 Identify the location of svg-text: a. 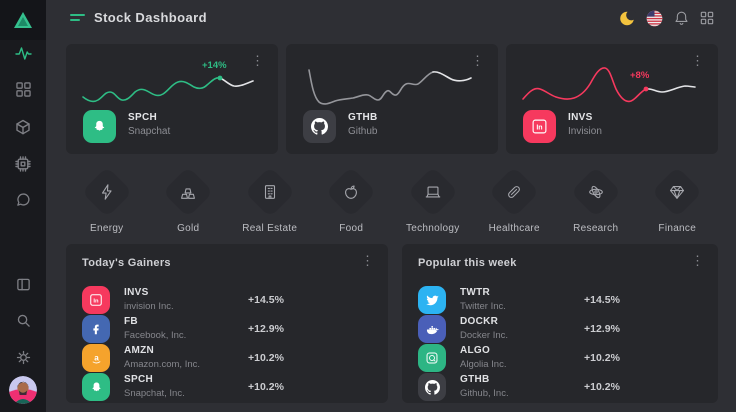
(96, 357).